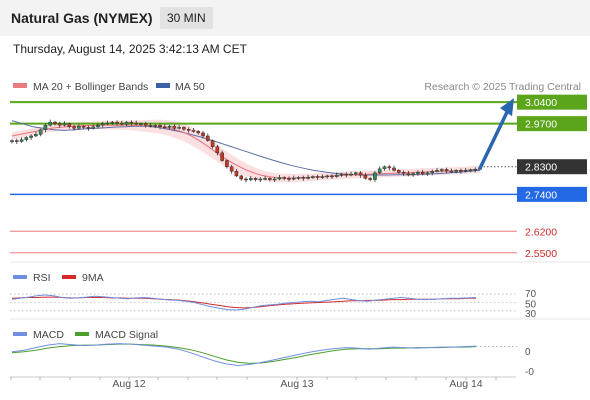 Image resolution: width=590 pixels, height=400 pixels. I want to click on macd-tick-neg0: -0, so click(529, 372).